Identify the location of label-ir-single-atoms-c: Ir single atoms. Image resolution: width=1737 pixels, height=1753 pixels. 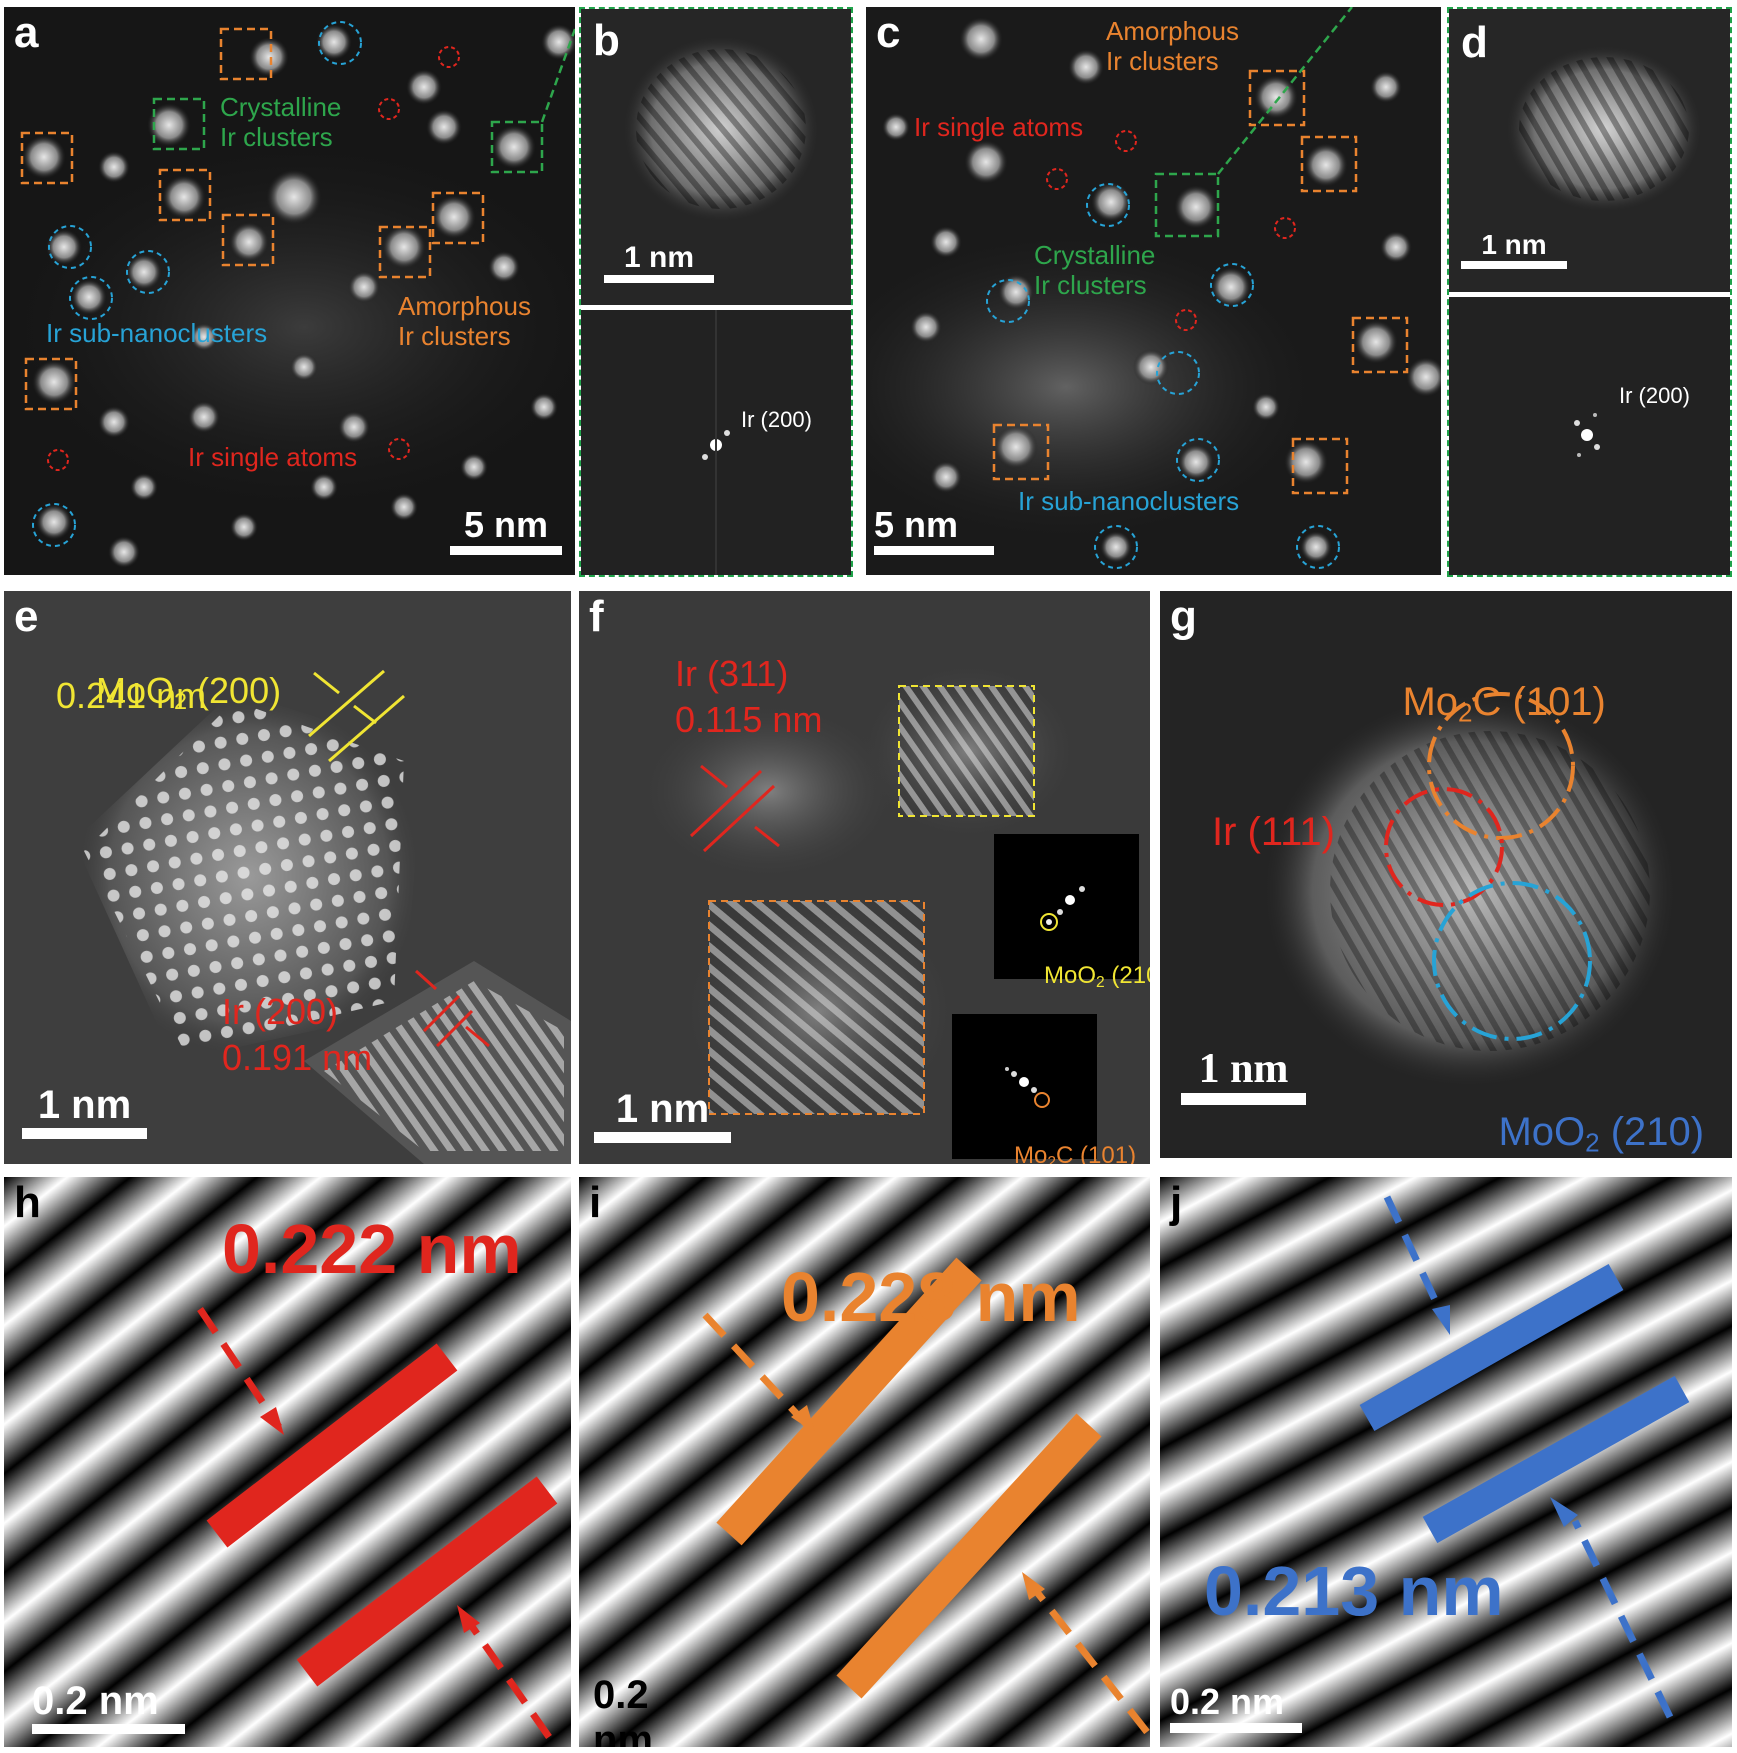
(999, 127).